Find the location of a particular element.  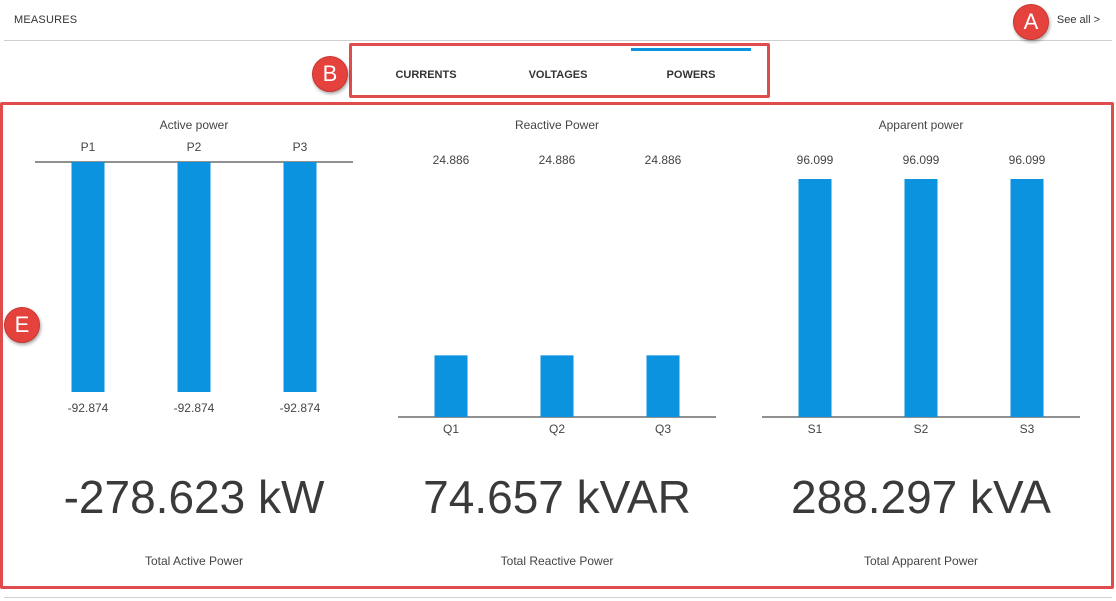

page-title: MEASURES is located at coordinates (46, 20).